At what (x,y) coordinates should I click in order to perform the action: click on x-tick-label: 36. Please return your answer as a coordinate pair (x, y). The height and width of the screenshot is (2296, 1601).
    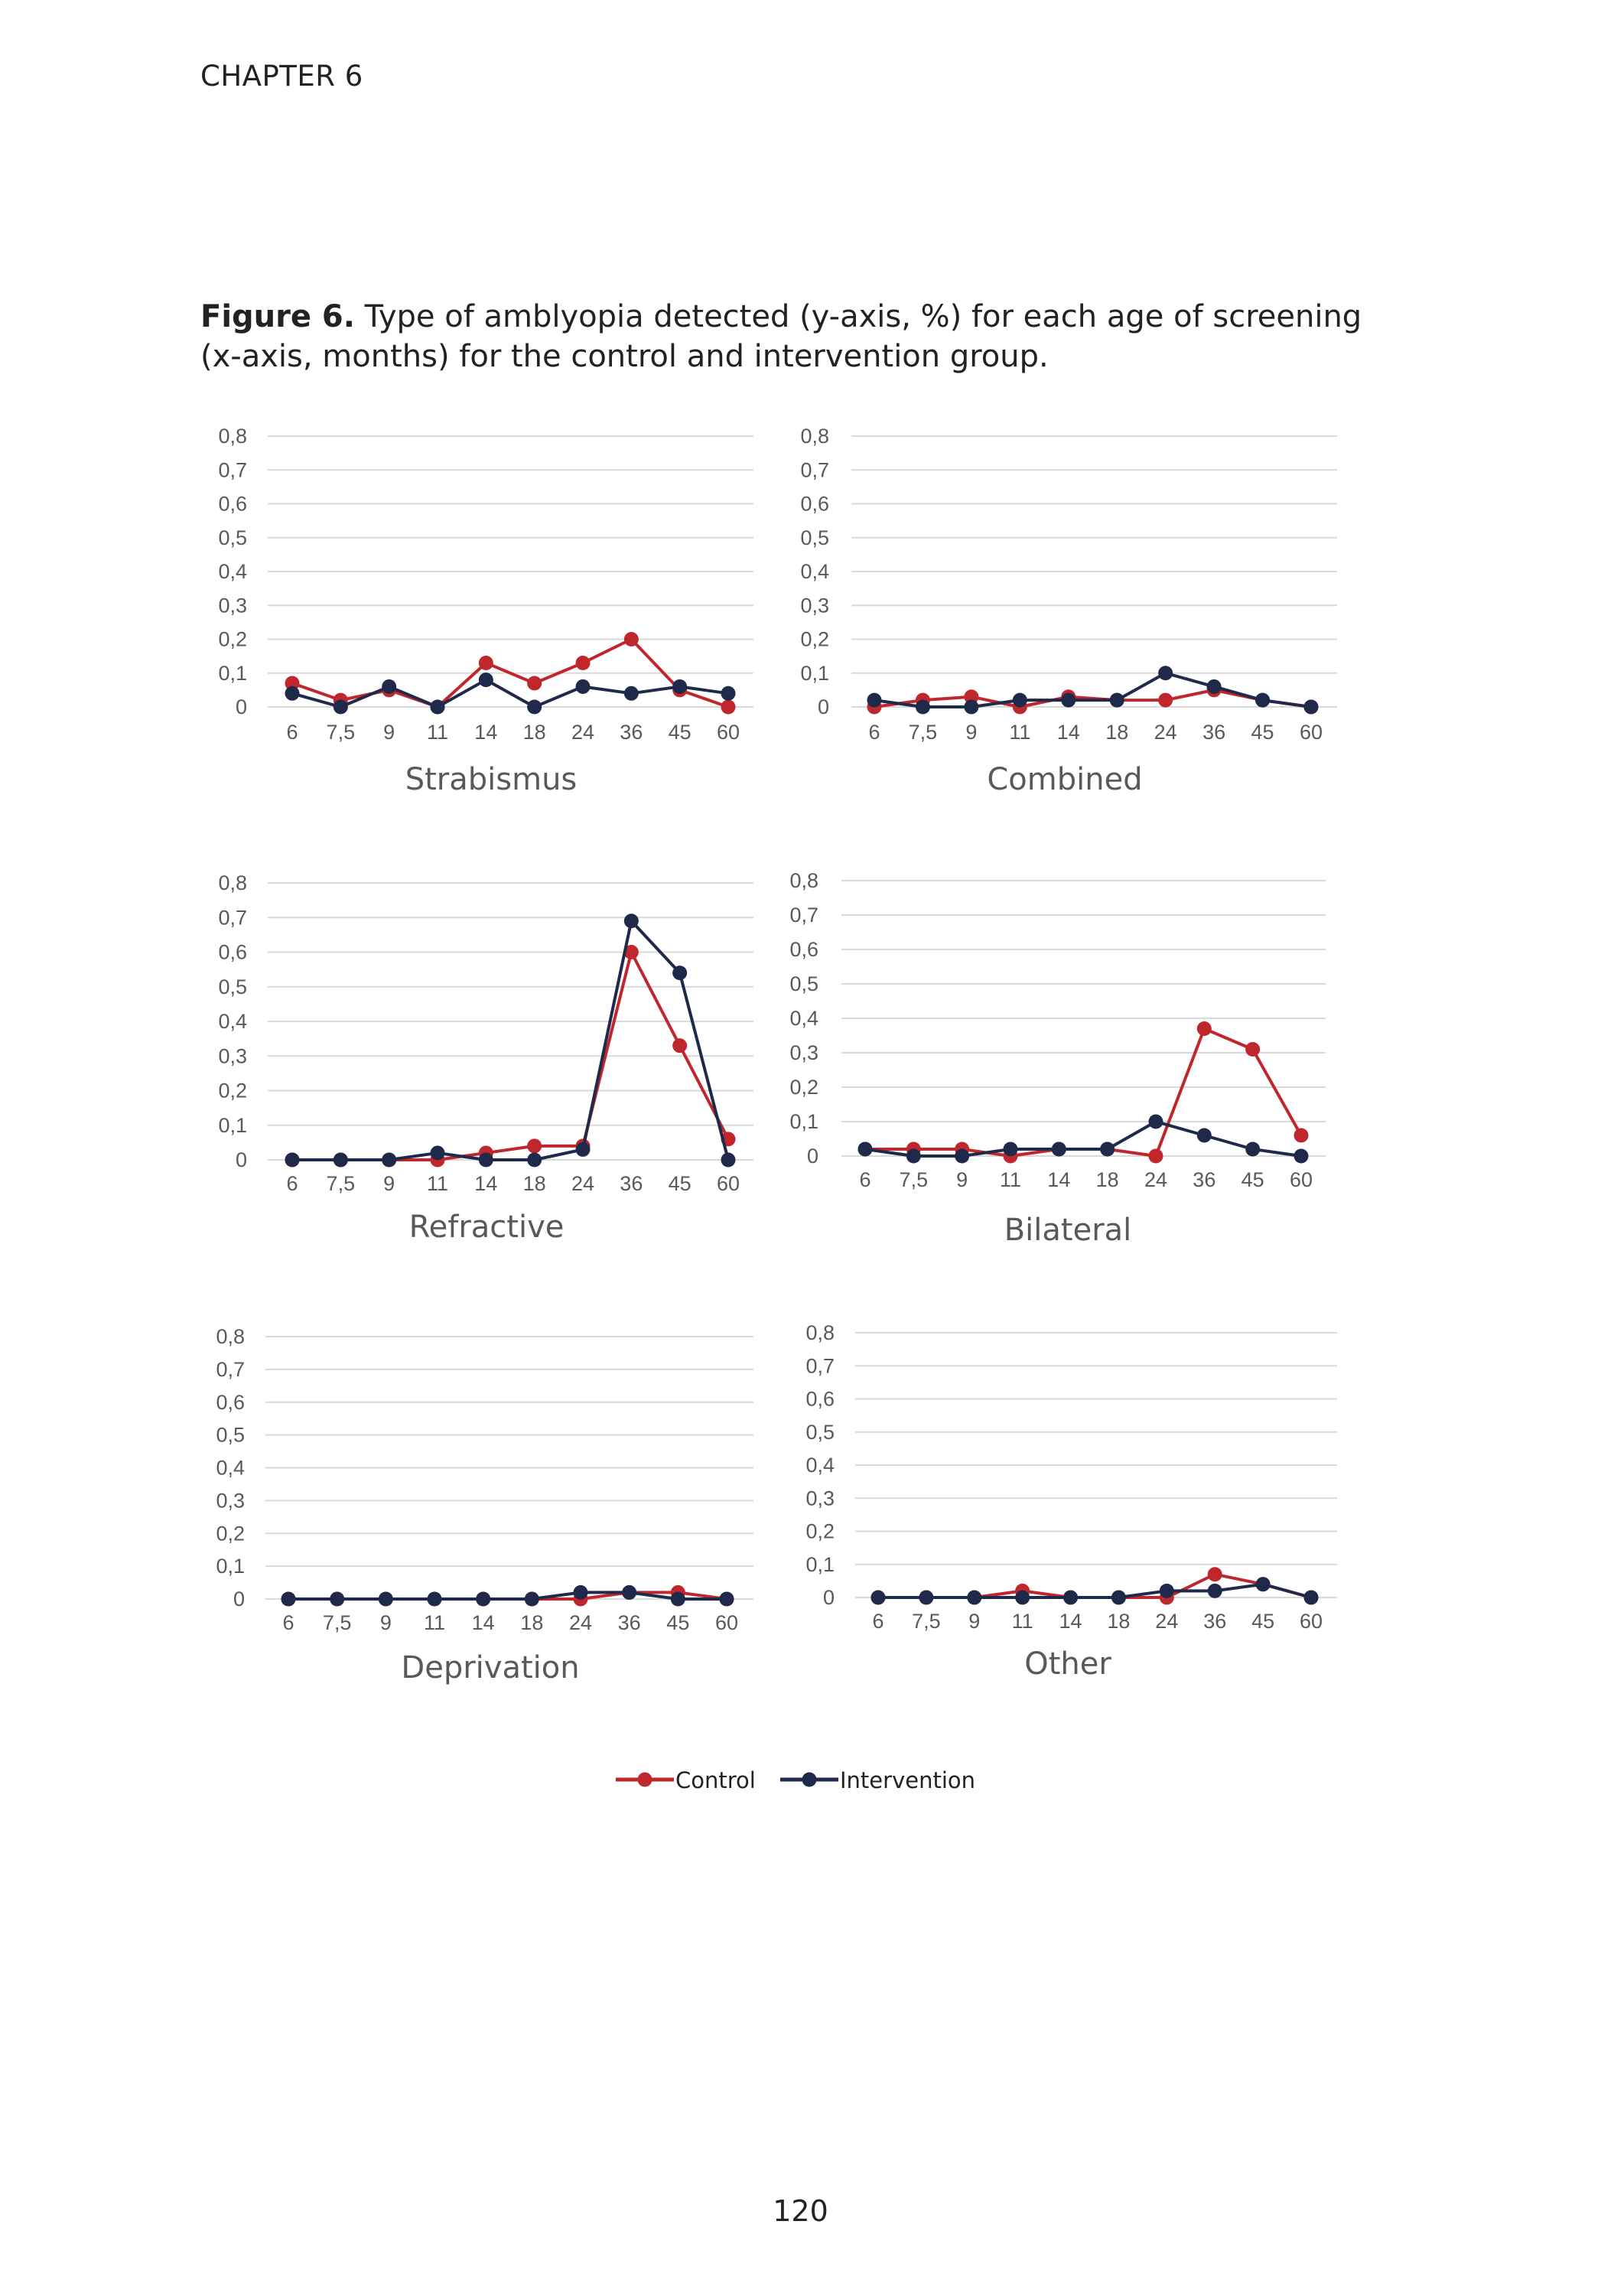
    Looking at the image, I should click on (629, 1622).